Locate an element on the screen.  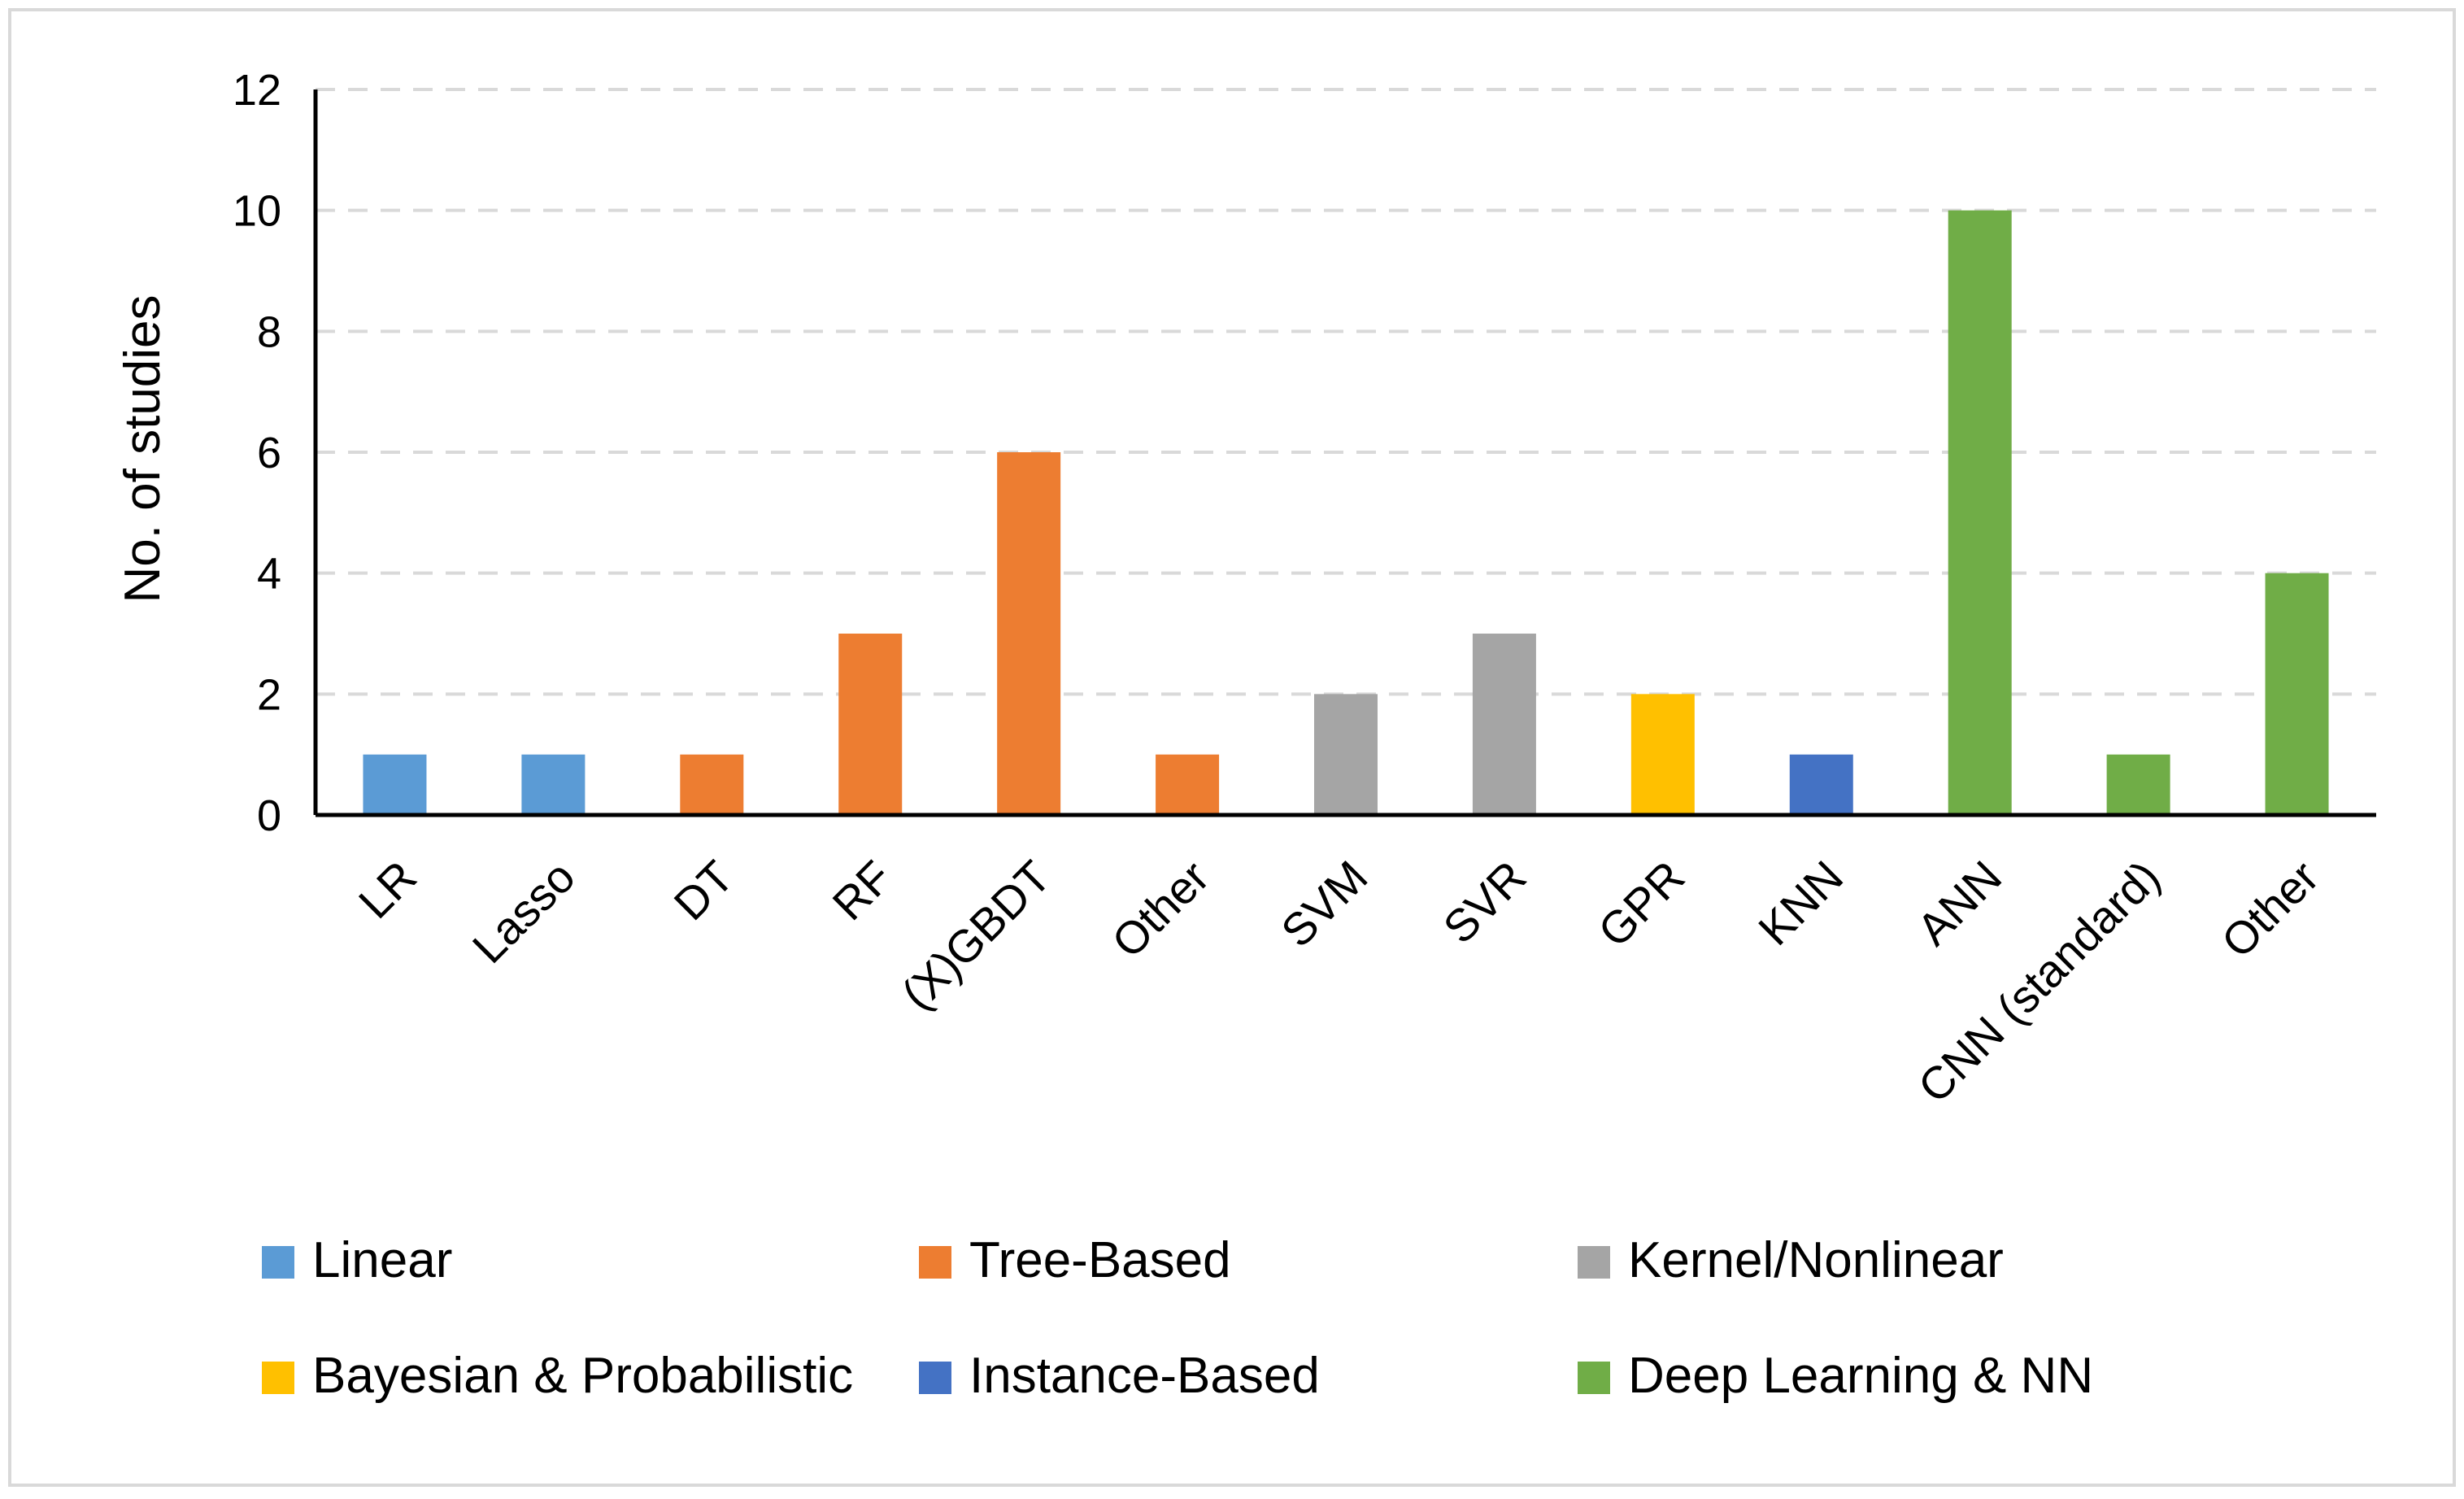
y-tick-label: 2 is located at coordinates (269, 694).